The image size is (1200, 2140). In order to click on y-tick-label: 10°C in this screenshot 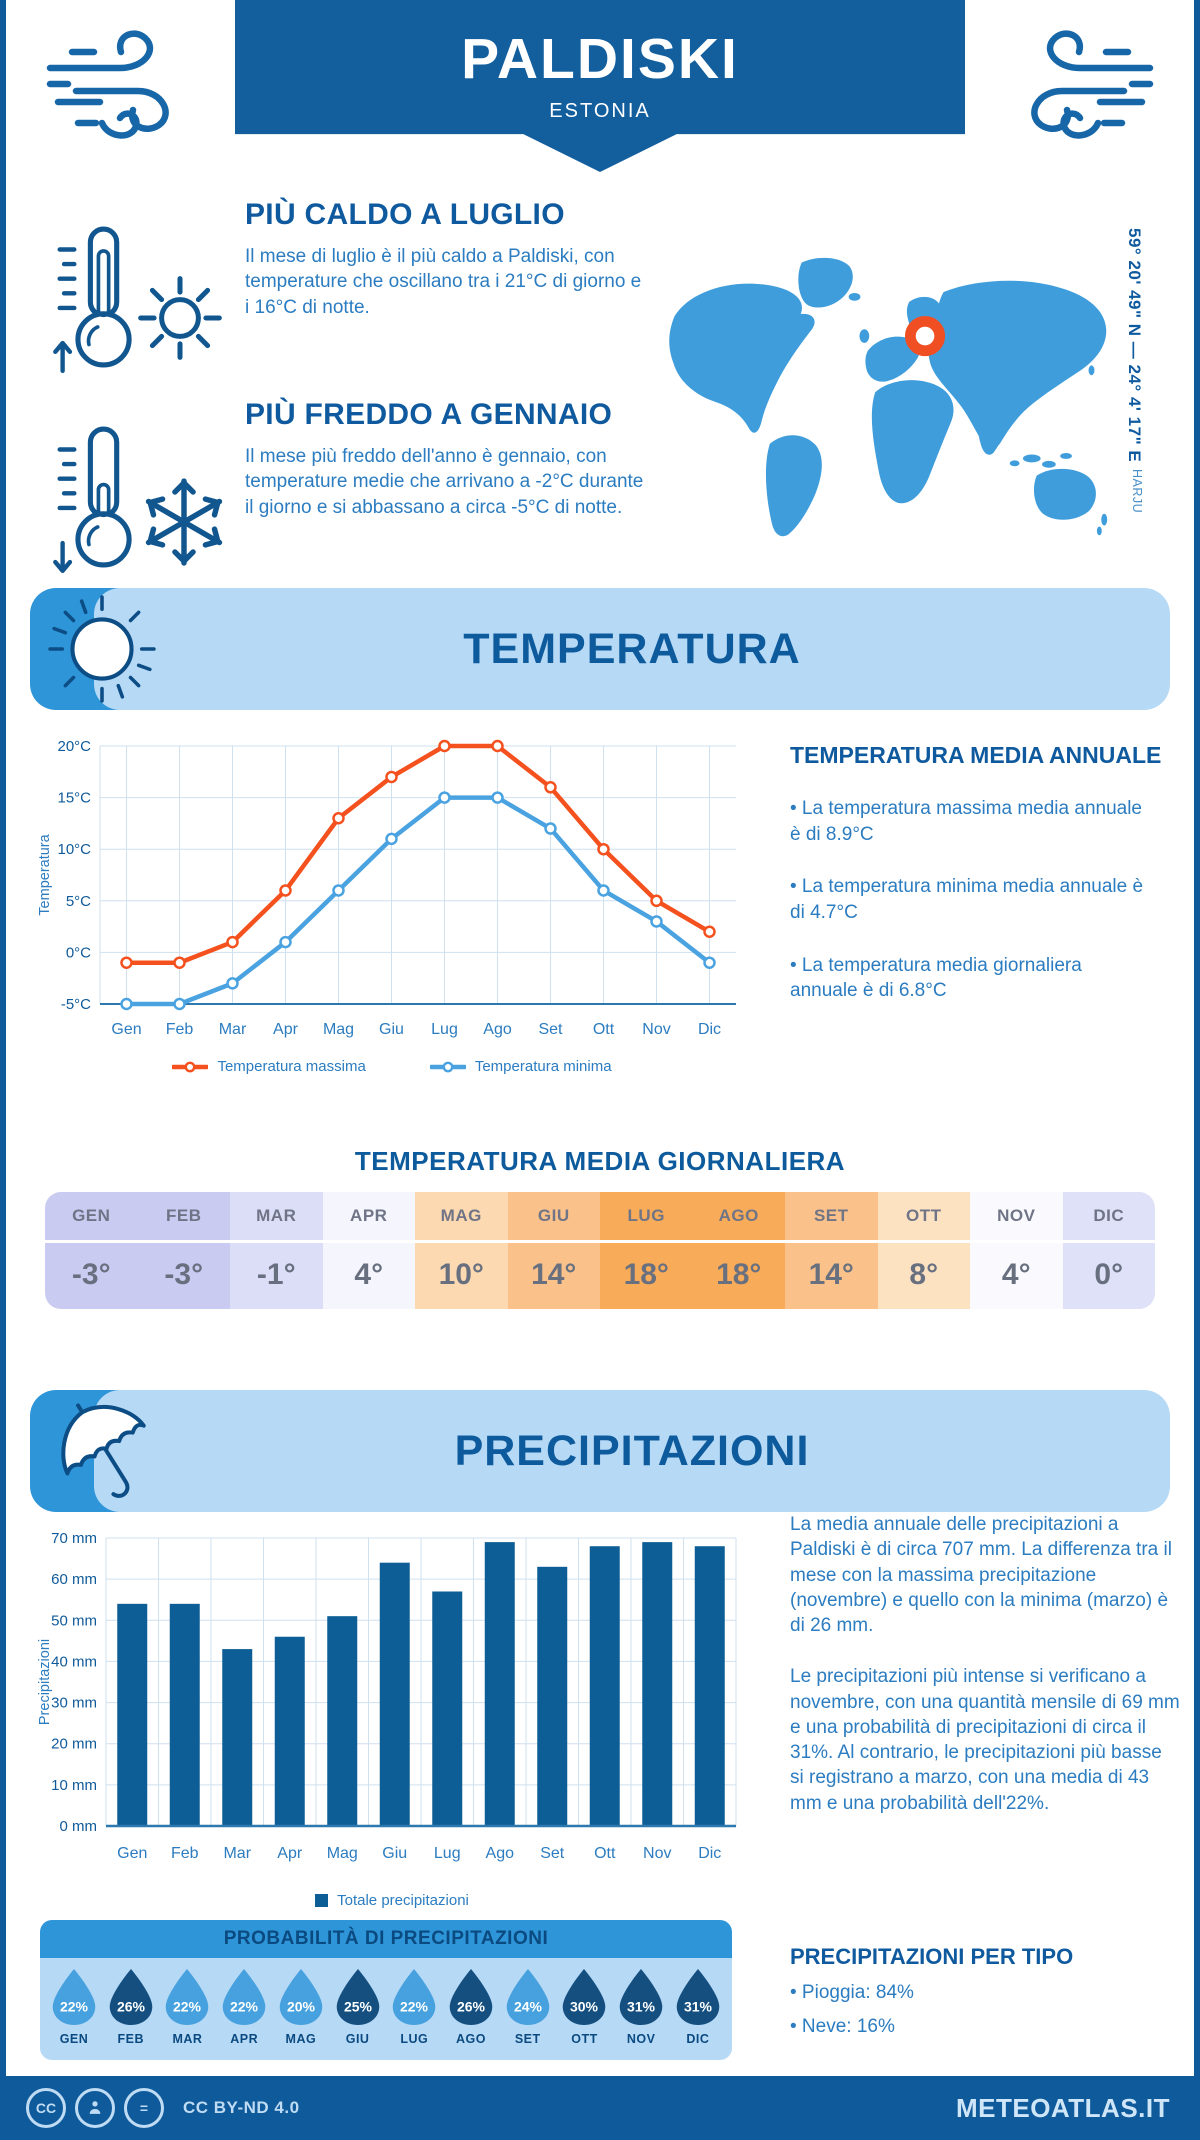, I will do `click(74, 849)`.